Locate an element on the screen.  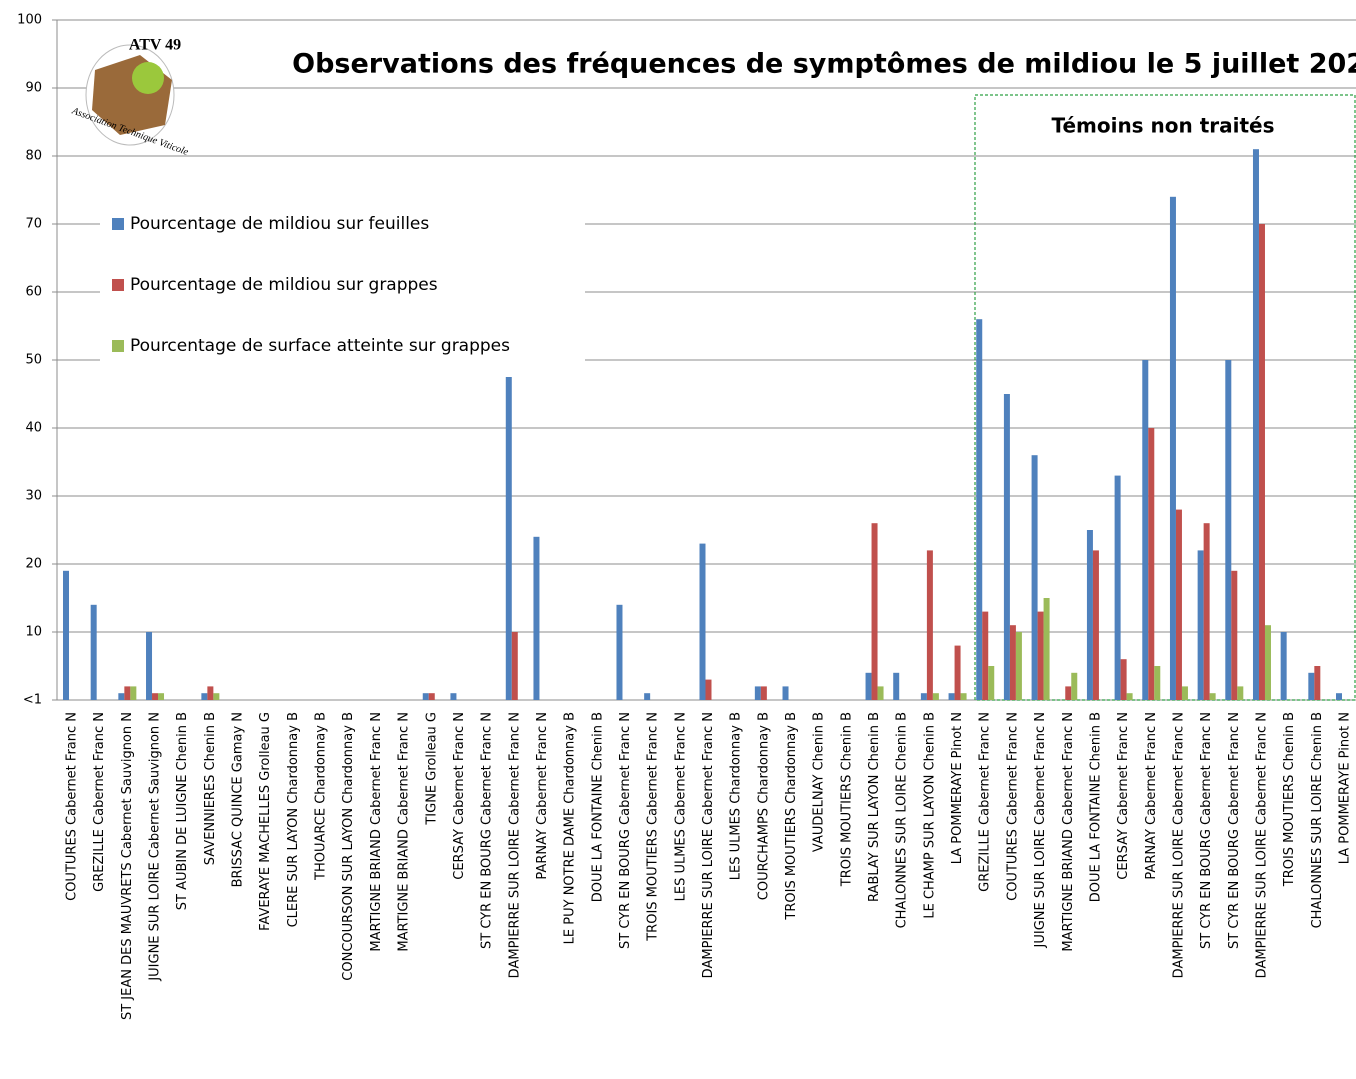
x-tick-label: CLERE SUR LAYON Chardonnay B is located at coordinates (293, 819).